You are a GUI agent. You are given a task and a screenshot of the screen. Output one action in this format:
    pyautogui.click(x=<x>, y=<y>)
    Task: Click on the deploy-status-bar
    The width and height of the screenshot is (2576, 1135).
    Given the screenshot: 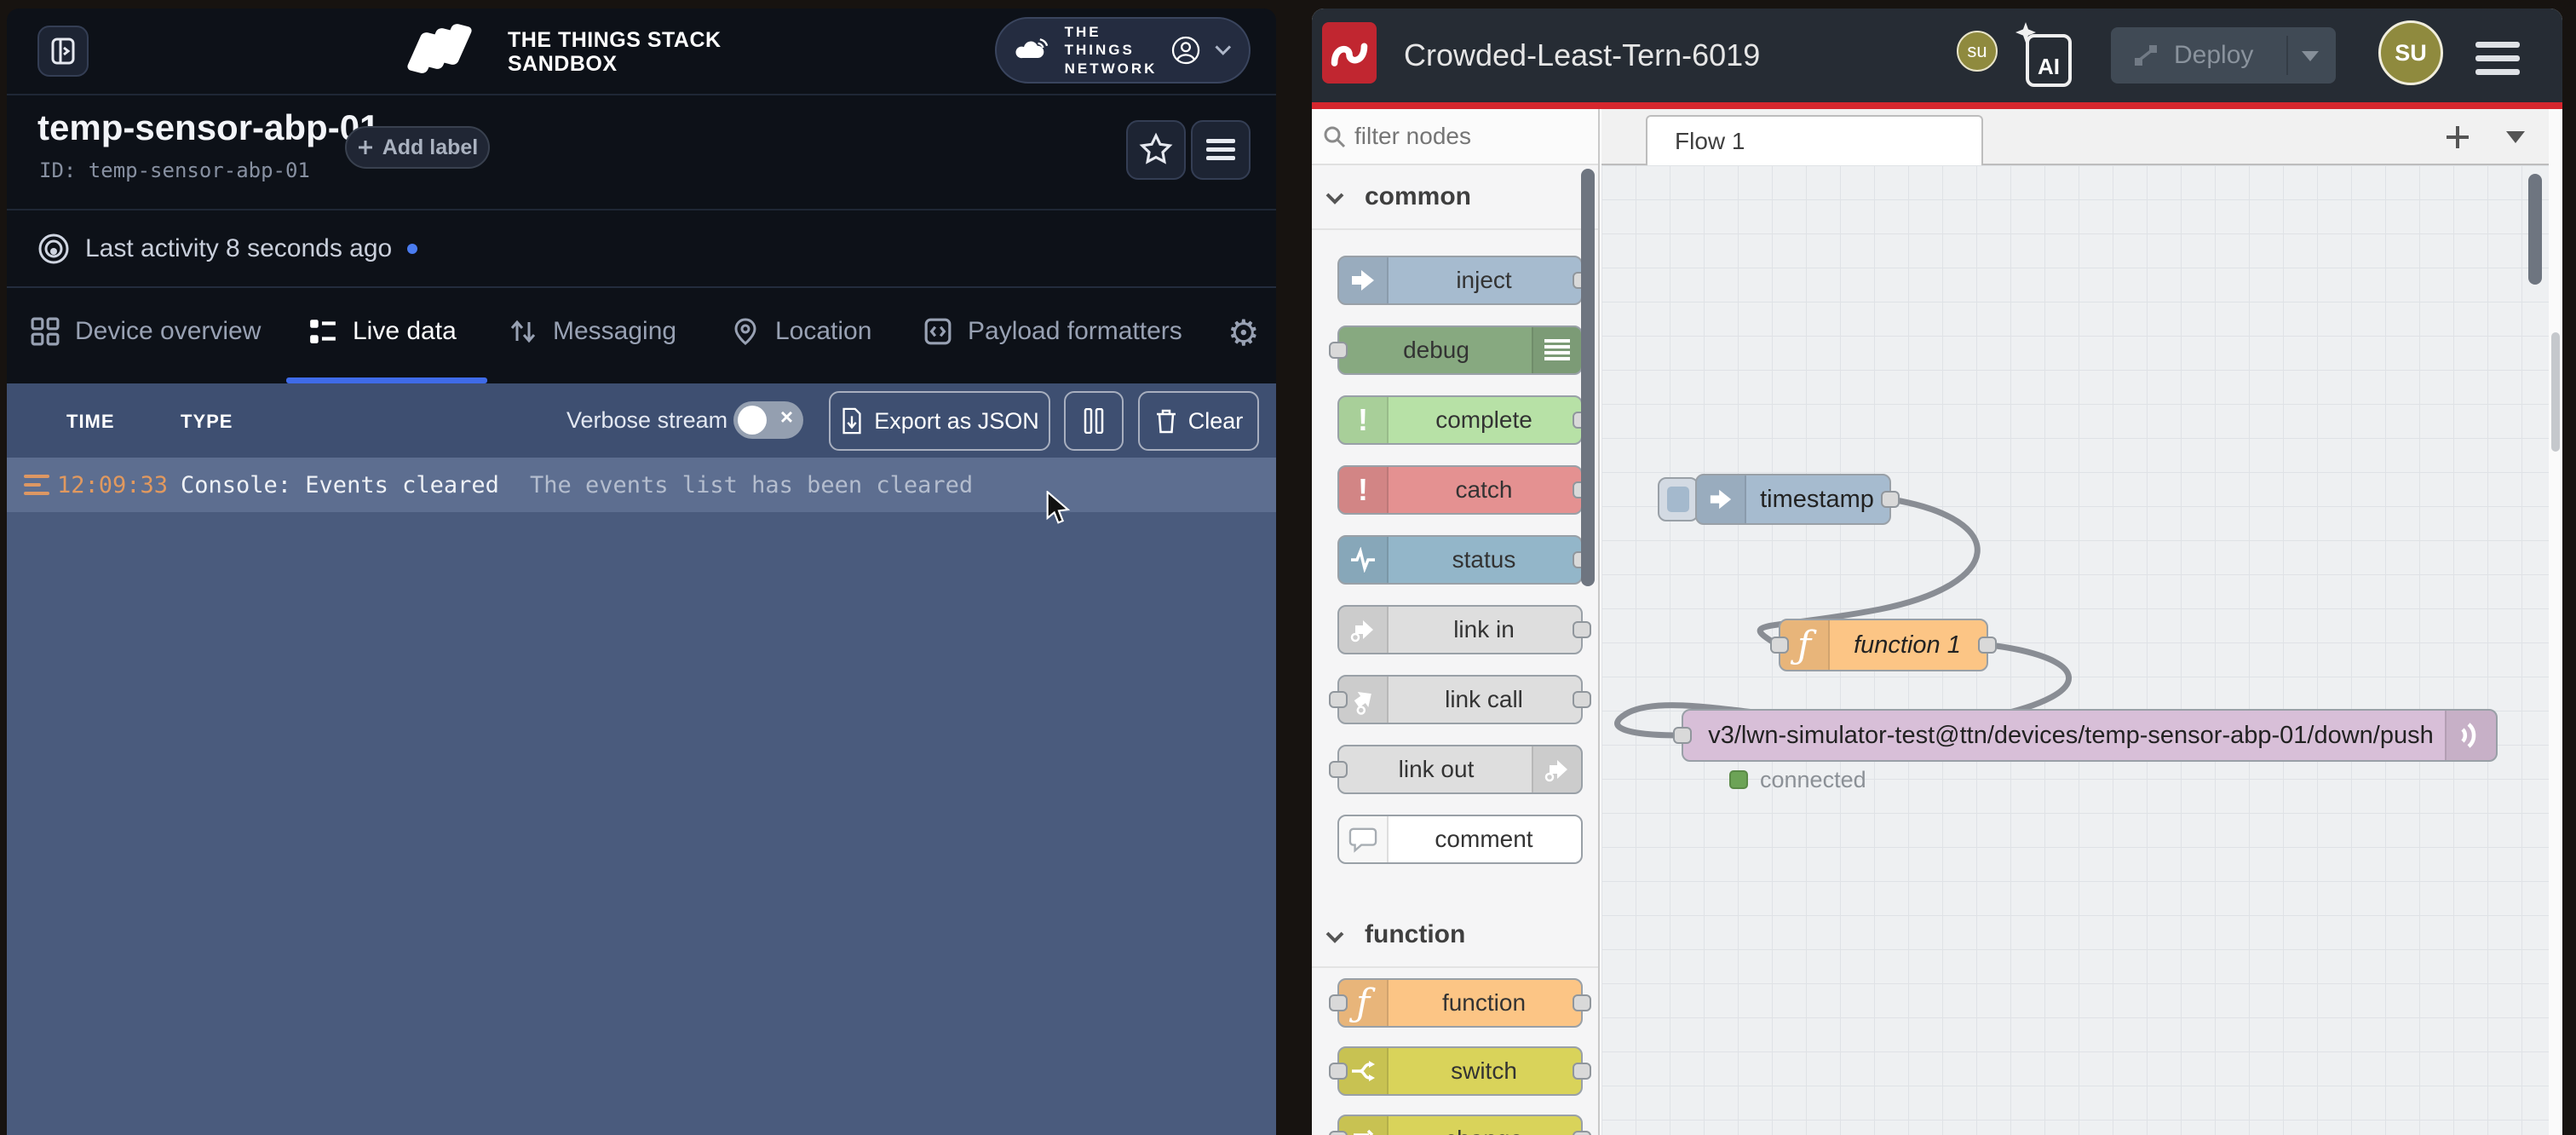 What is the action you would take?
    pyautogui.click(x=1937, y=105)
    